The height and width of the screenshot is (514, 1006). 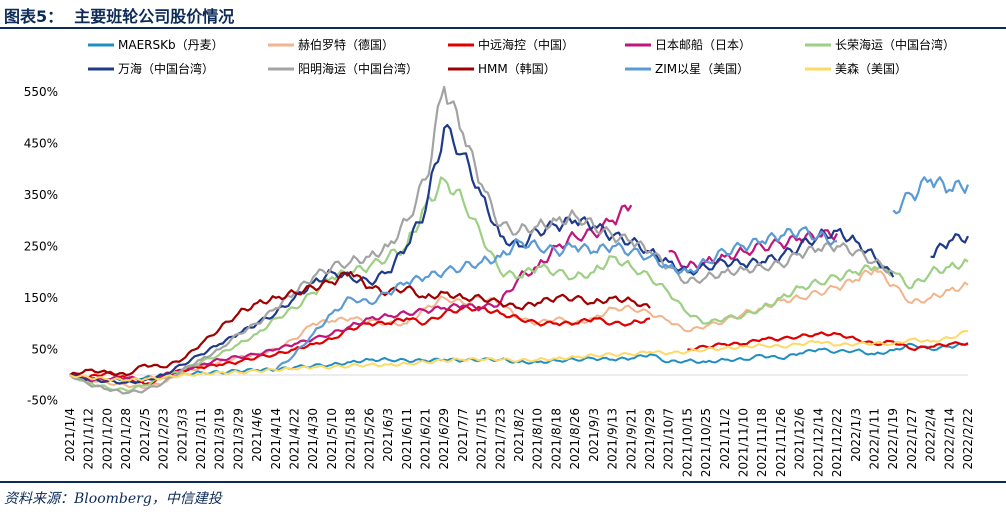 What do you see at coordinates (358, 68) in the screenshot?
I see `legend-label: 阳明海运（中国台湾）` at bounding box center [358, 68].